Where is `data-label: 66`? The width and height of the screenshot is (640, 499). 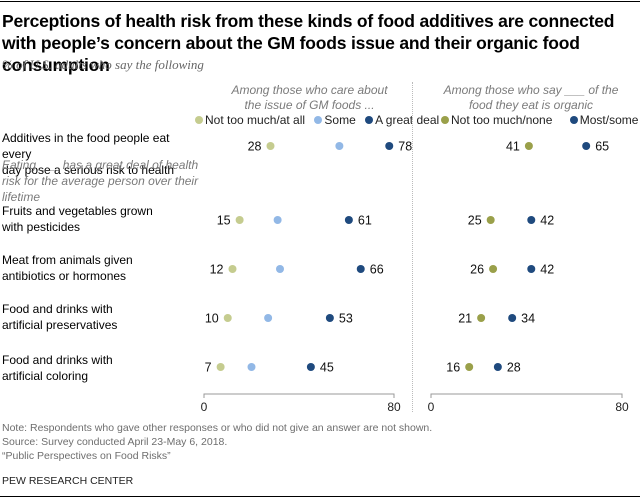 data-label: 66 is located at coordinates (377, 270).